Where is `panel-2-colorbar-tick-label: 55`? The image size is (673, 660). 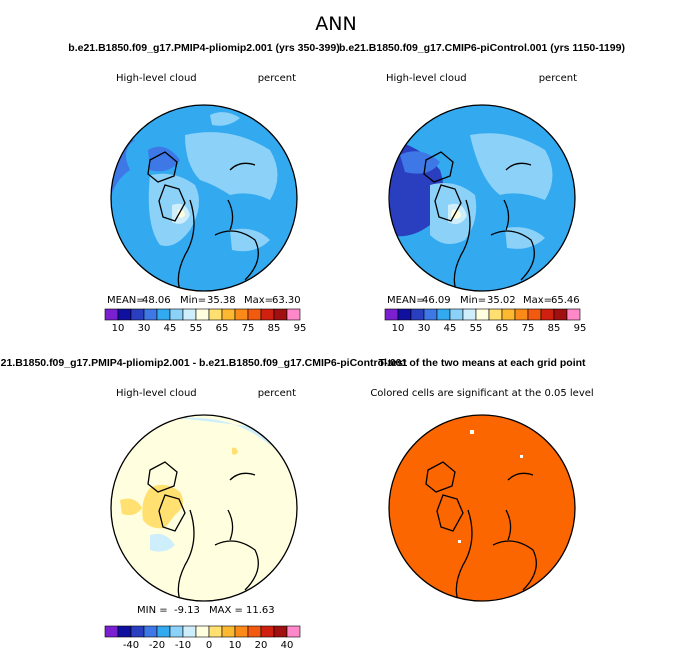
panel-2-colorbar-tick-label: 55 is located at coordinates (476, 328).